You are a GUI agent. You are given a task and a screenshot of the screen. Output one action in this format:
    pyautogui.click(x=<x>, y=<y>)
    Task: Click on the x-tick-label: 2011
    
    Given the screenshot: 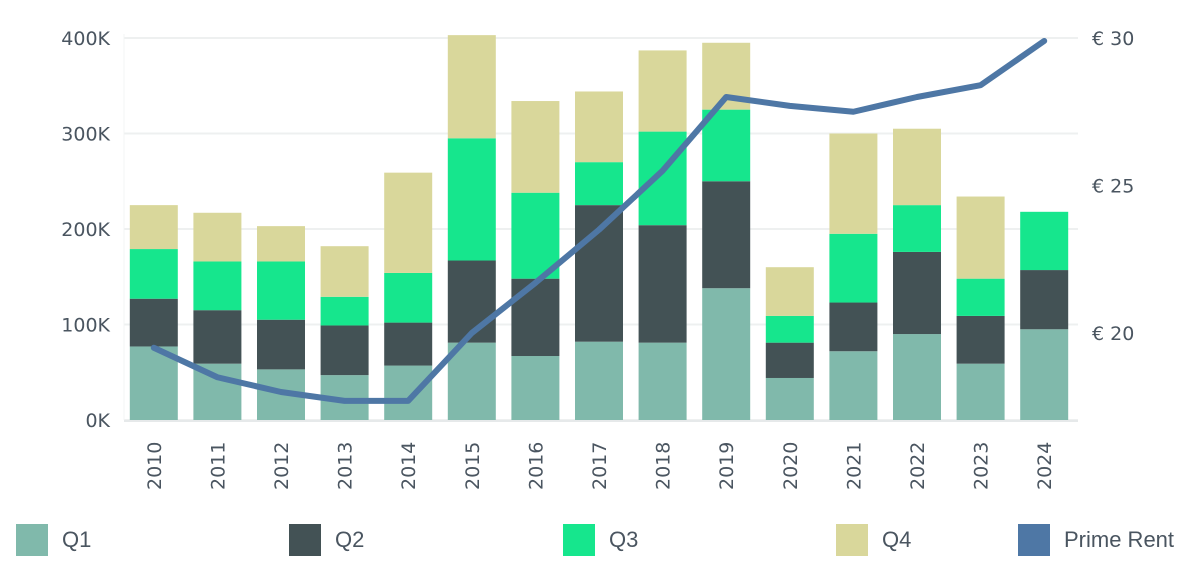 What is the action you would take?
    pyautogui.click(x=218, y=466)
    